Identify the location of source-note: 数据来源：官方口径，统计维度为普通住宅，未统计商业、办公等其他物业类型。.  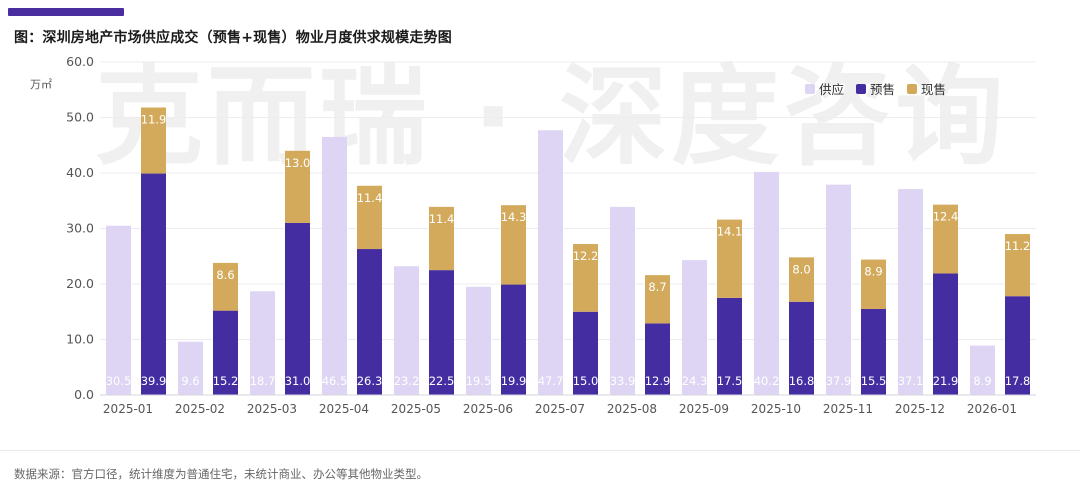
(221, 474).